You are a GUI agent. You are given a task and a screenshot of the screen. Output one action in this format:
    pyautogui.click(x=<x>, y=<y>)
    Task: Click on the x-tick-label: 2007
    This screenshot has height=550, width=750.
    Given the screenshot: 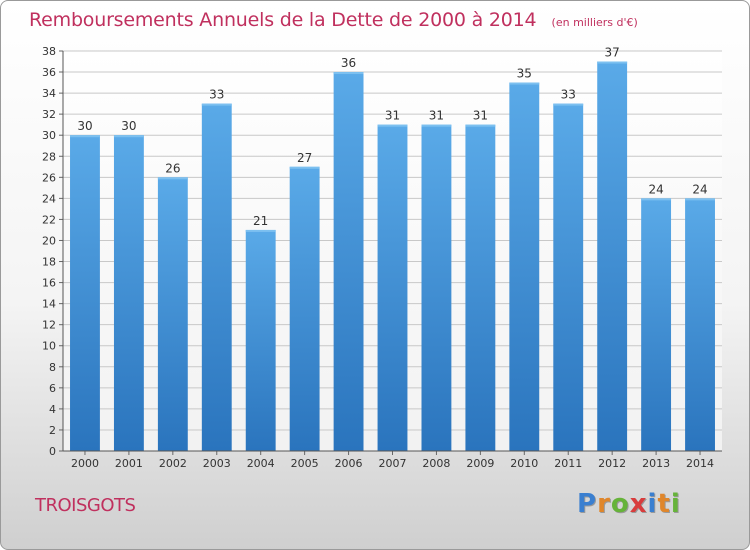 What is the action you would take?
    pyautogui.click(x=393, y=463)
    